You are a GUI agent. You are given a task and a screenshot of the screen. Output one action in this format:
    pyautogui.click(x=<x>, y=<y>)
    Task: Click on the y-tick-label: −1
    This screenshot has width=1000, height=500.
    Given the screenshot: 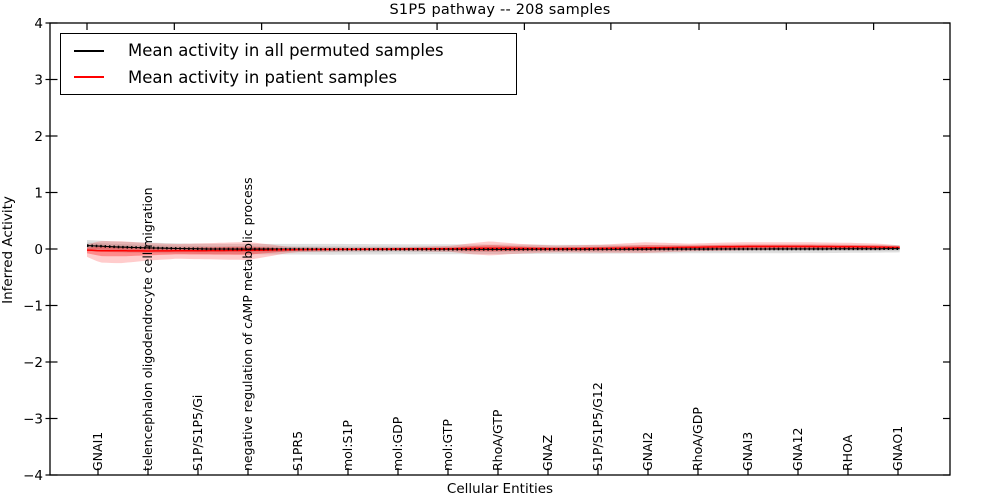 What is the action you would take?
    pyautogui.click(x=33, y=306)
    